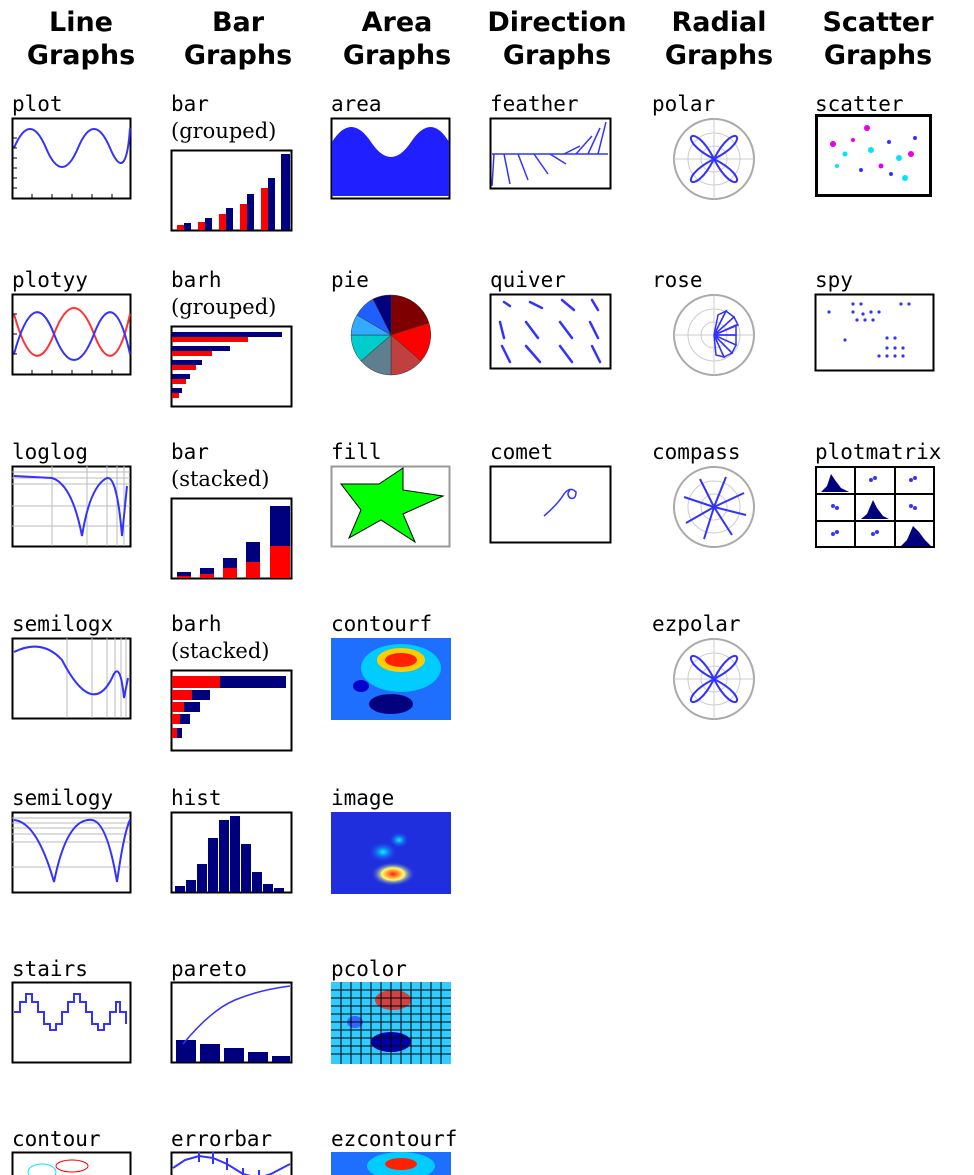 The width and height of the screenshot is (974, 1175). What do you see at coordinates (534, 104) in the screenshot?
I see `label-feather: feather` at bounding box center [534, 104].